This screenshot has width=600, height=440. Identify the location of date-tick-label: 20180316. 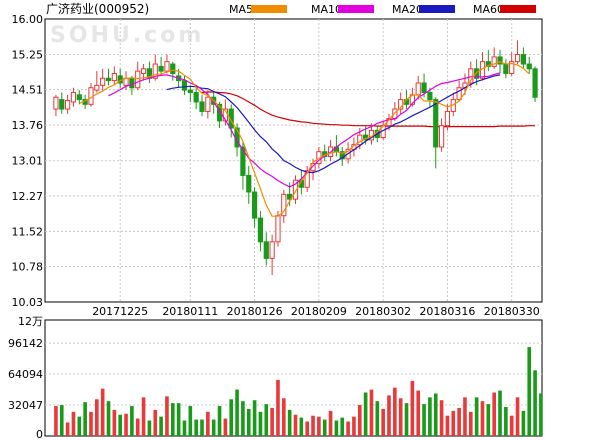
(447, 311).